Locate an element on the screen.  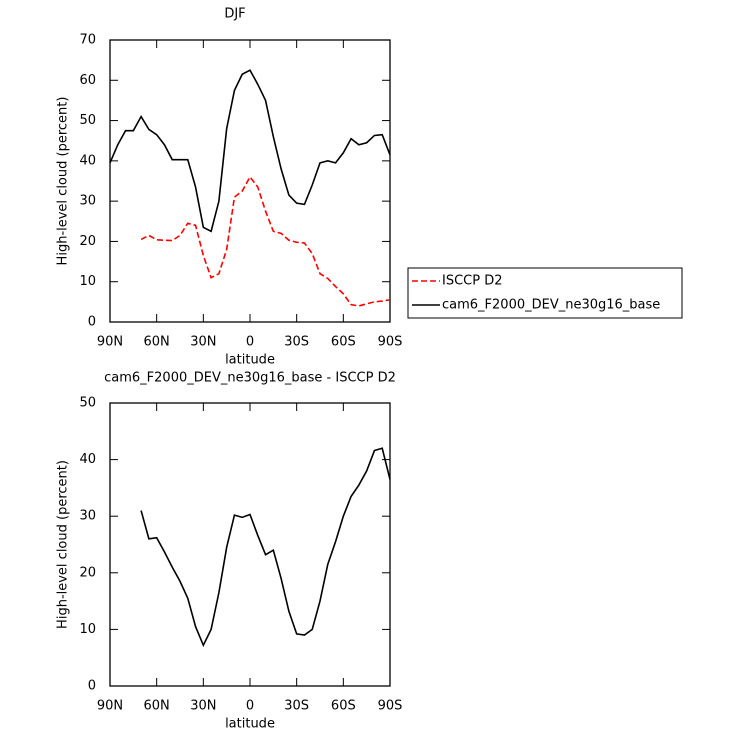
y-tick-label: 70 is located at coordinates (87, 40).